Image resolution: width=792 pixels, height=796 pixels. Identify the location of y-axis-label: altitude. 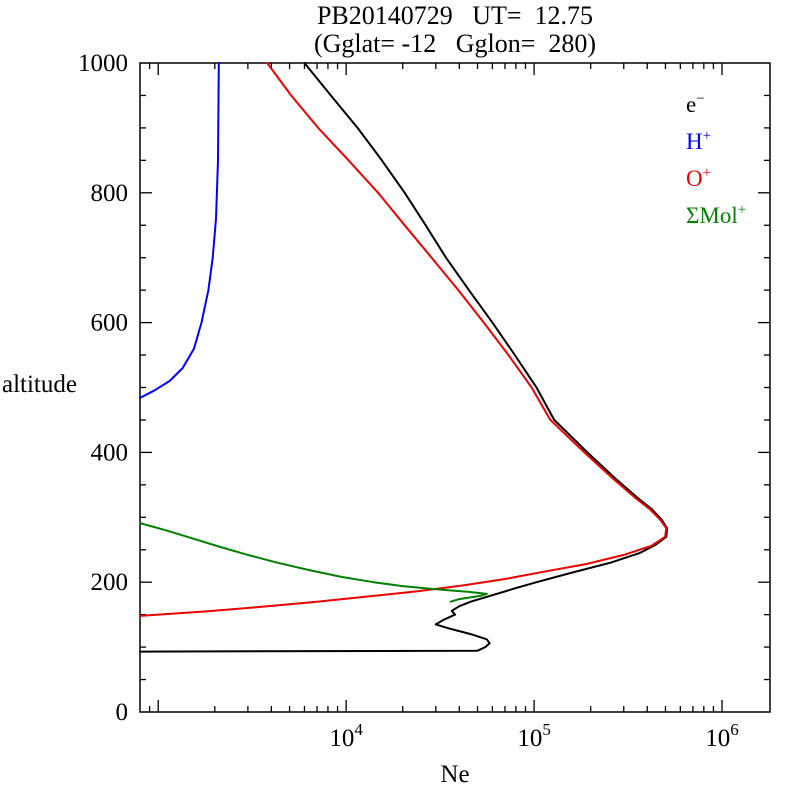
(39, 384).